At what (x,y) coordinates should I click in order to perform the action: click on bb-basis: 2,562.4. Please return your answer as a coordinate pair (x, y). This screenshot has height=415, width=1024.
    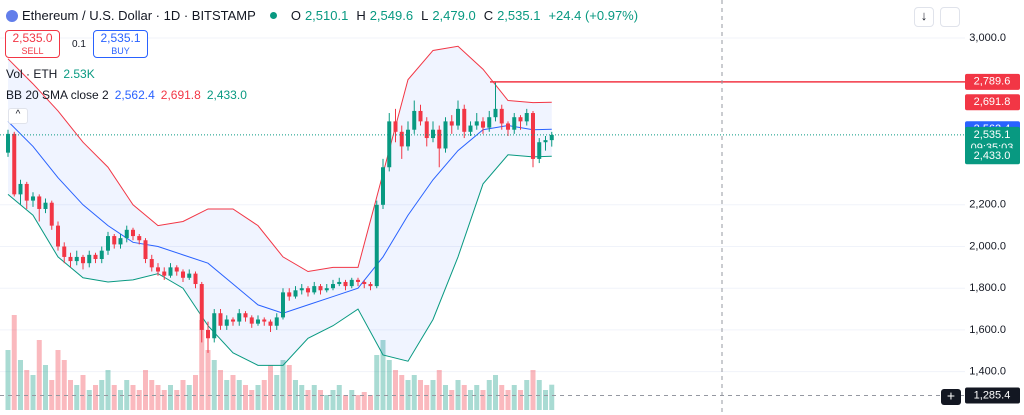
    Looking at the image, I should click on (134, 95).